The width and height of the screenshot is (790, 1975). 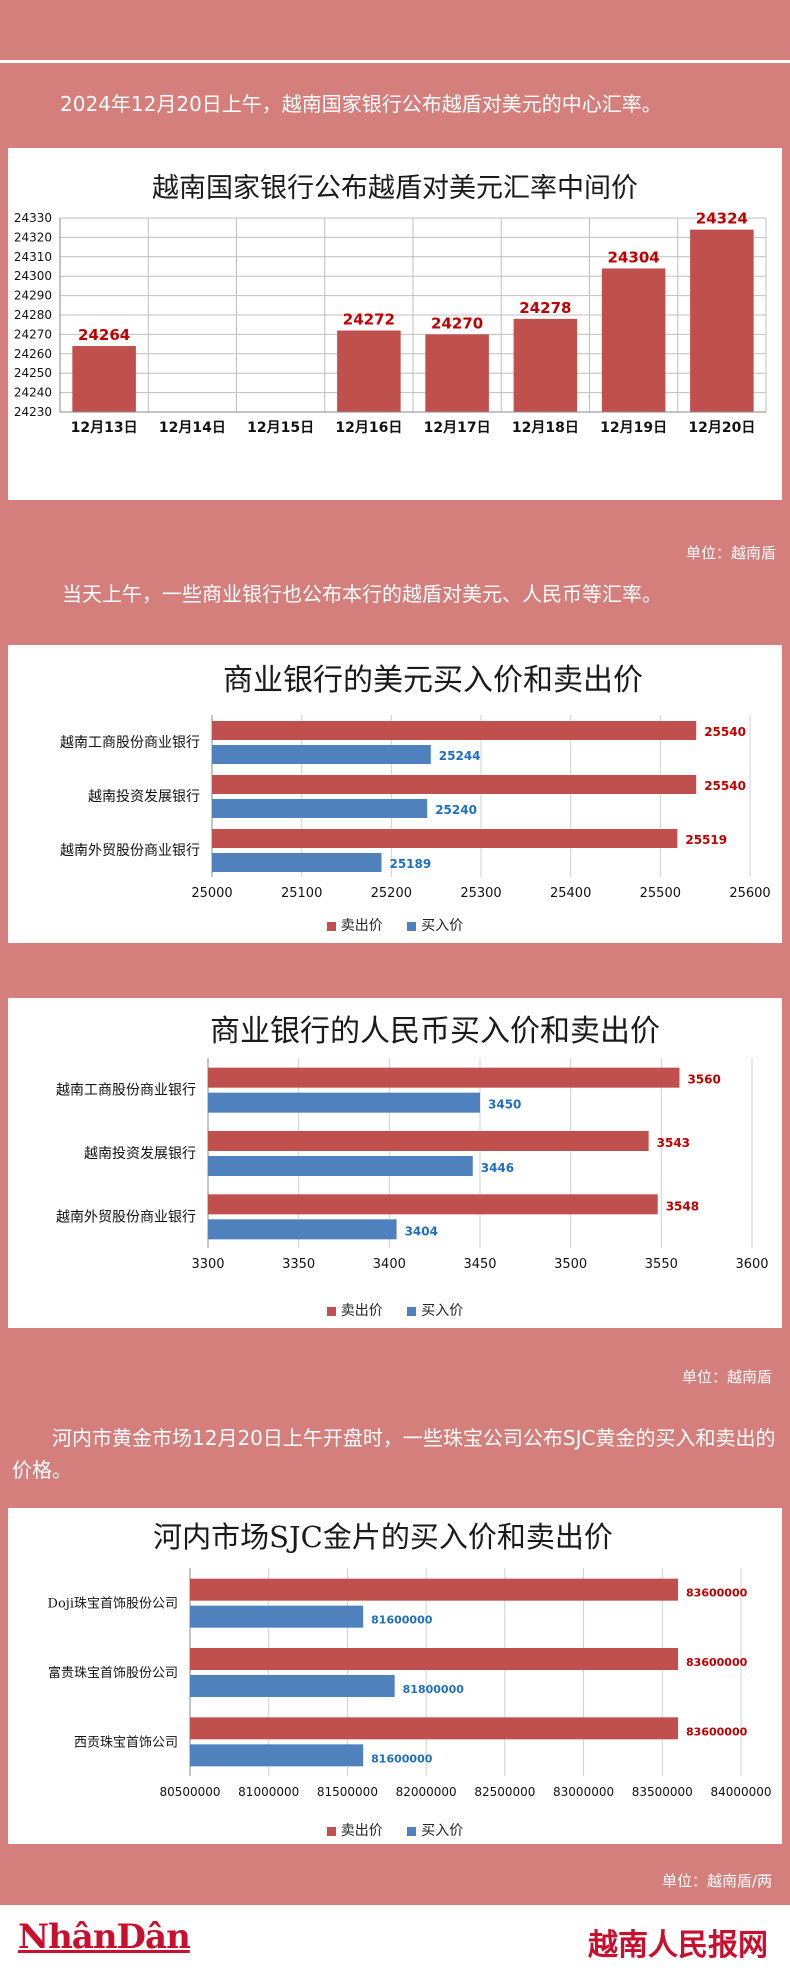 I want to click on y-tick-label: 24290, so click(x=33, y=296).